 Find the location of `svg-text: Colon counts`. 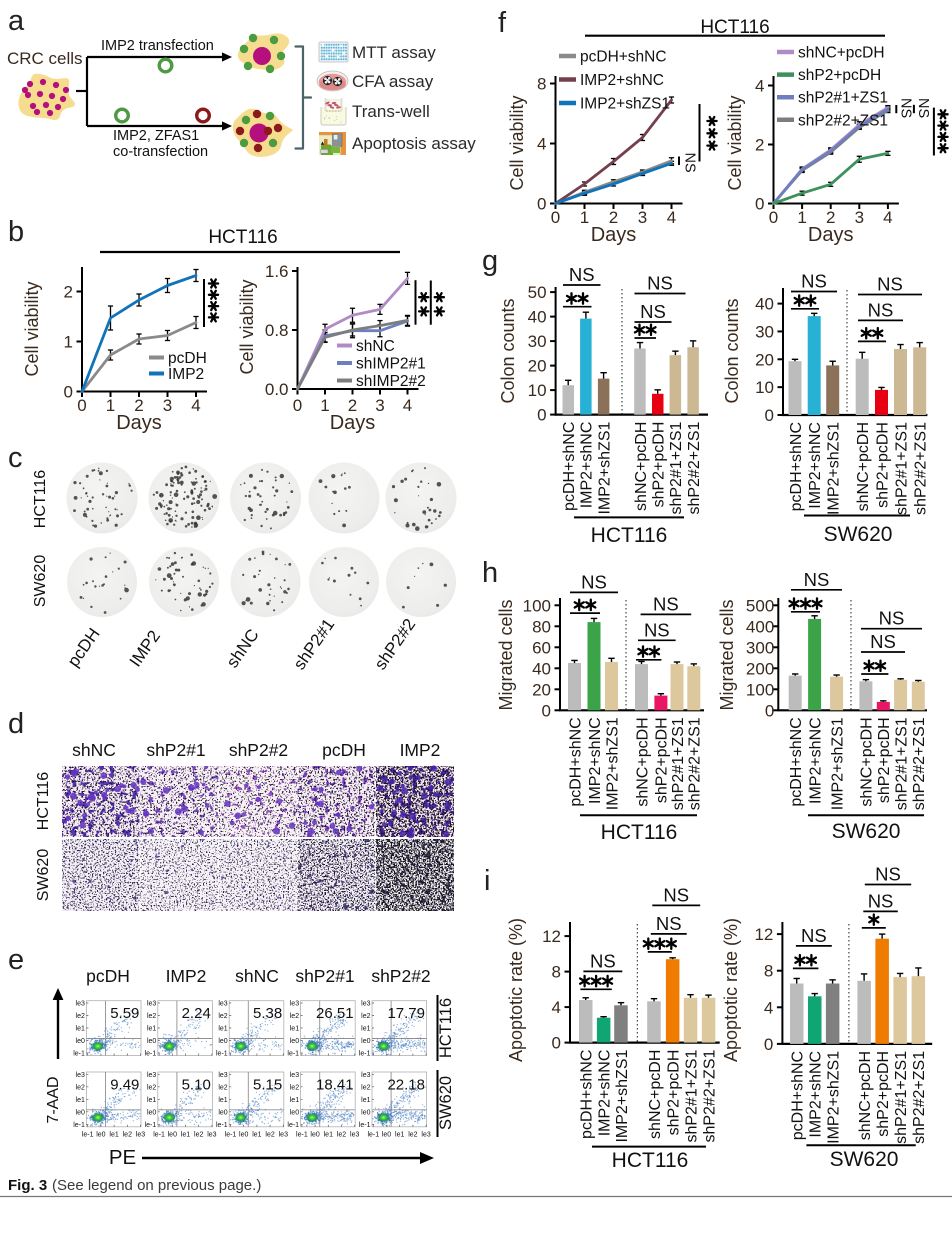

svg-text: Colon counts is located at coordinates (508, 350).